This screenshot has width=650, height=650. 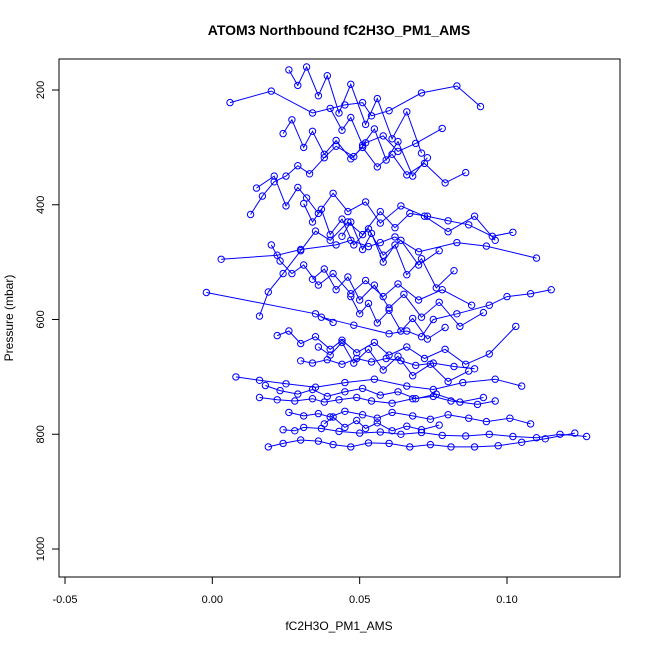 What do you see at coordinates (506, 600) in the screenshot?
I see `x-tick-label: 0.10` at bounding box center [506, 600].